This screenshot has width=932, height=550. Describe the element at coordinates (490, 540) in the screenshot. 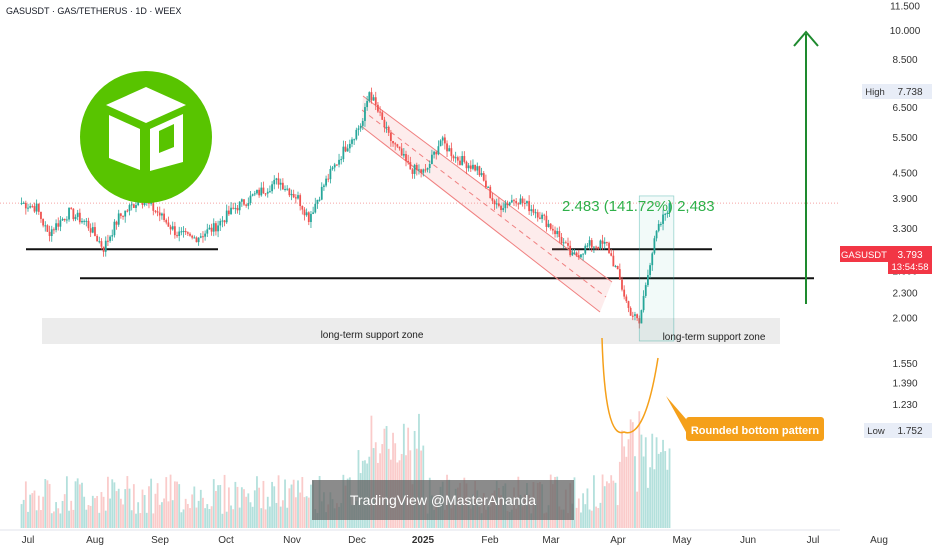

I see `x-tick-label: Feb` at that location.